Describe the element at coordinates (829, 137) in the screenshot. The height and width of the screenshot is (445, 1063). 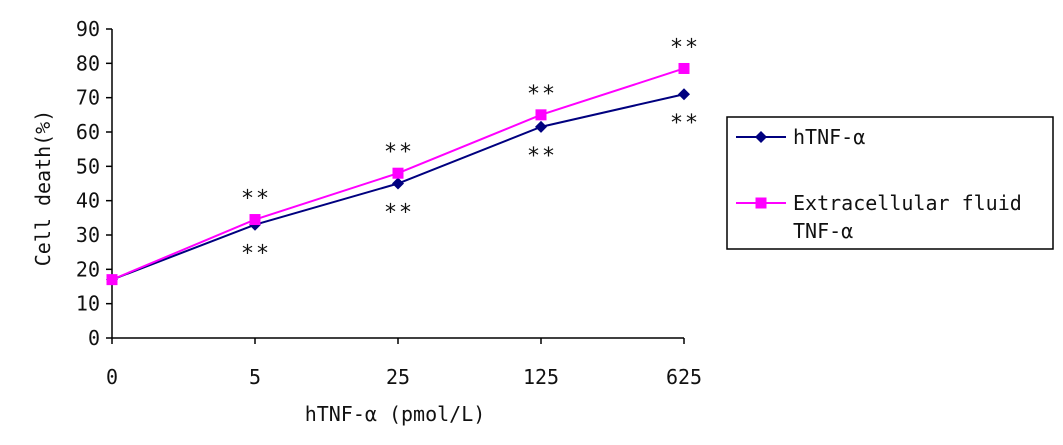
I see `legend-label: hTNF-α` at that location.